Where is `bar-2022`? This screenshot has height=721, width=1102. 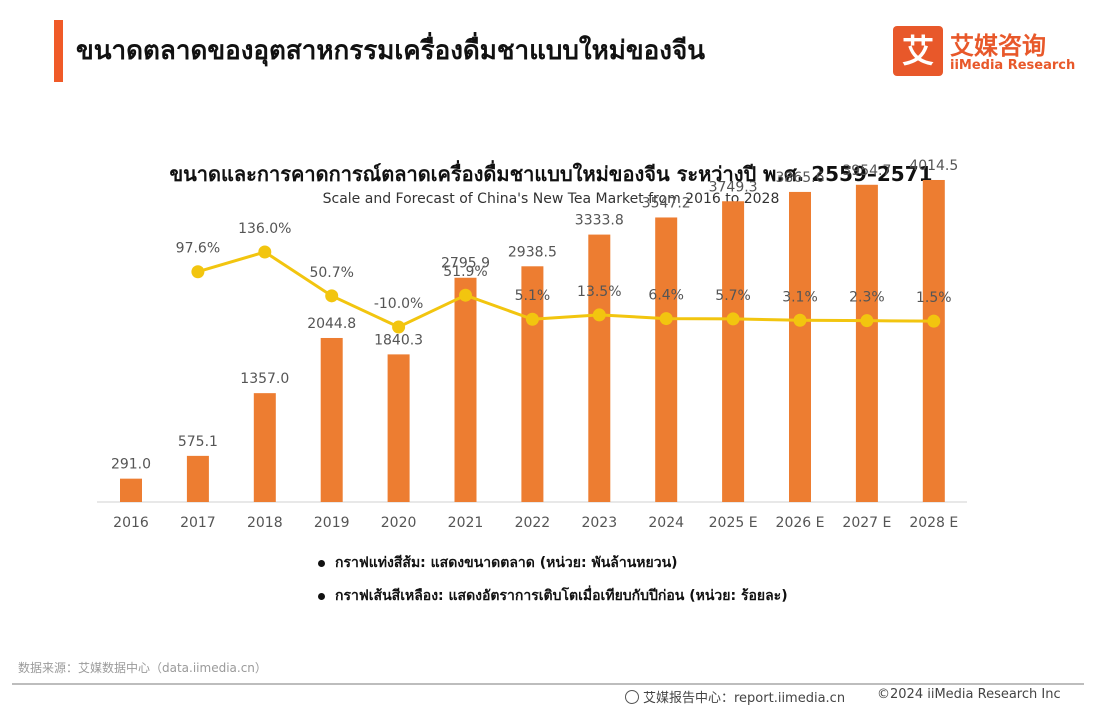 bar-2022 is located at coordinates (532, 384).